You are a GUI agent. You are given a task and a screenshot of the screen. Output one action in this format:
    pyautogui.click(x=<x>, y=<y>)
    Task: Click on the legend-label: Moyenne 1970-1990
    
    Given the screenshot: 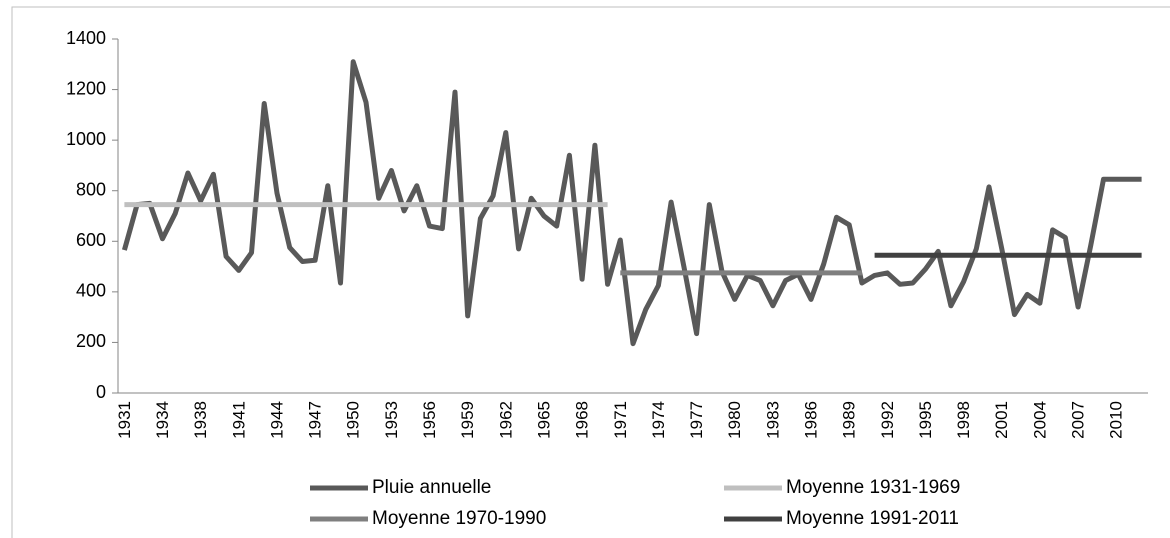 What is the action you would take?
    pyautogui.click(x=459, y=518)
    